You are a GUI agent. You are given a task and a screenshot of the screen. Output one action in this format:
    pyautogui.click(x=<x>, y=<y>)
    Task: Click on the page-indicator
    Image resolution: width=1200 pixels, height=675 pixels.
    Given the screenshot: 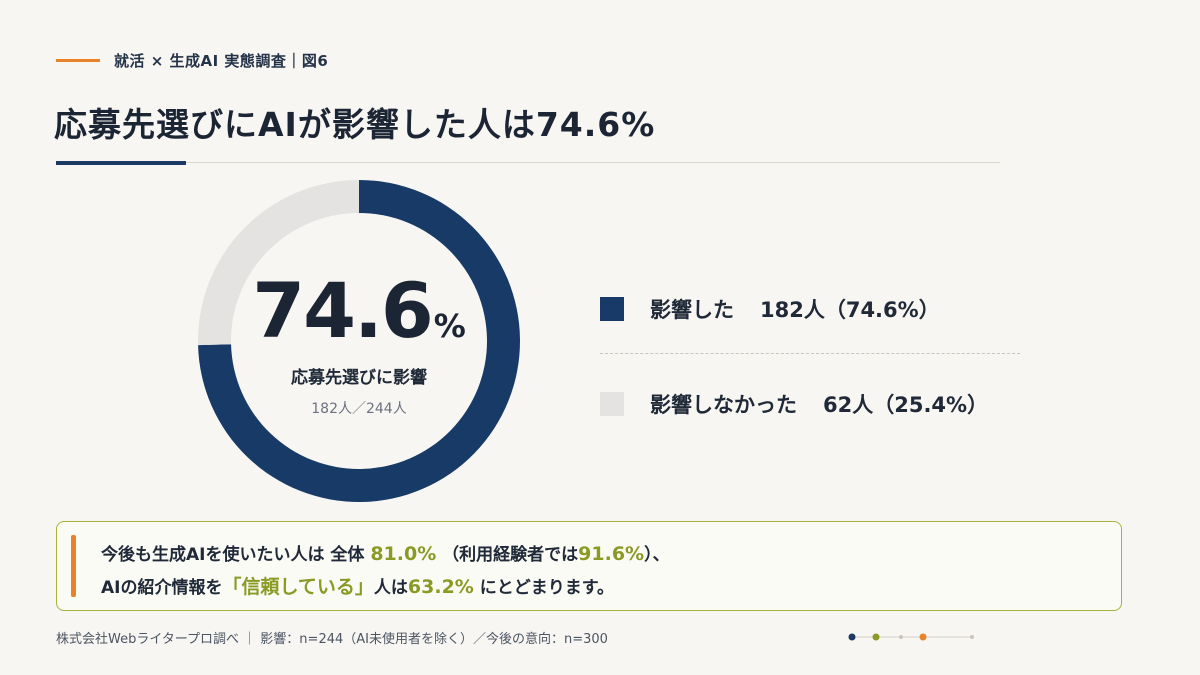 What is the action you would take?
    pyautogui.click(x=911, y=637)
    